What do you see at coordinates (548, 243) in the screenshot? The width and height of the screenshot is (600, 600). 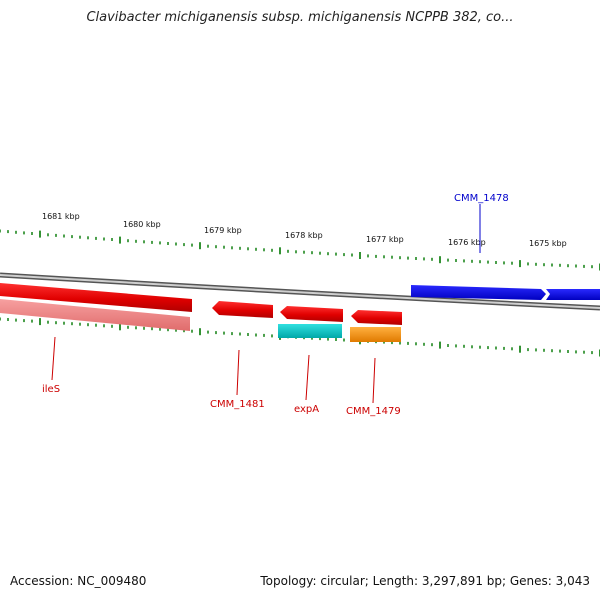 I see `tick-label: 1675 kbp` at bounding box center [548, 243].